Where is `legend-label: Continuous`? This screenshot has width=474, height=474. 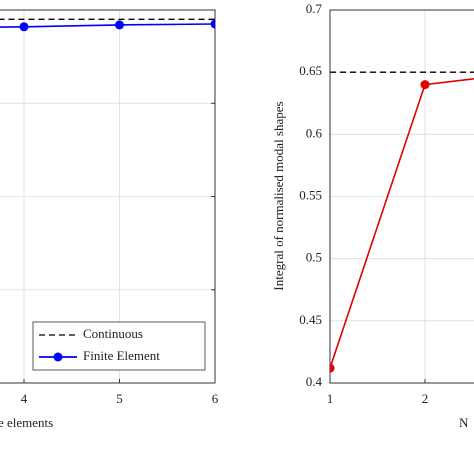
legend-label: Continuous is located at coordinates (113, 333).